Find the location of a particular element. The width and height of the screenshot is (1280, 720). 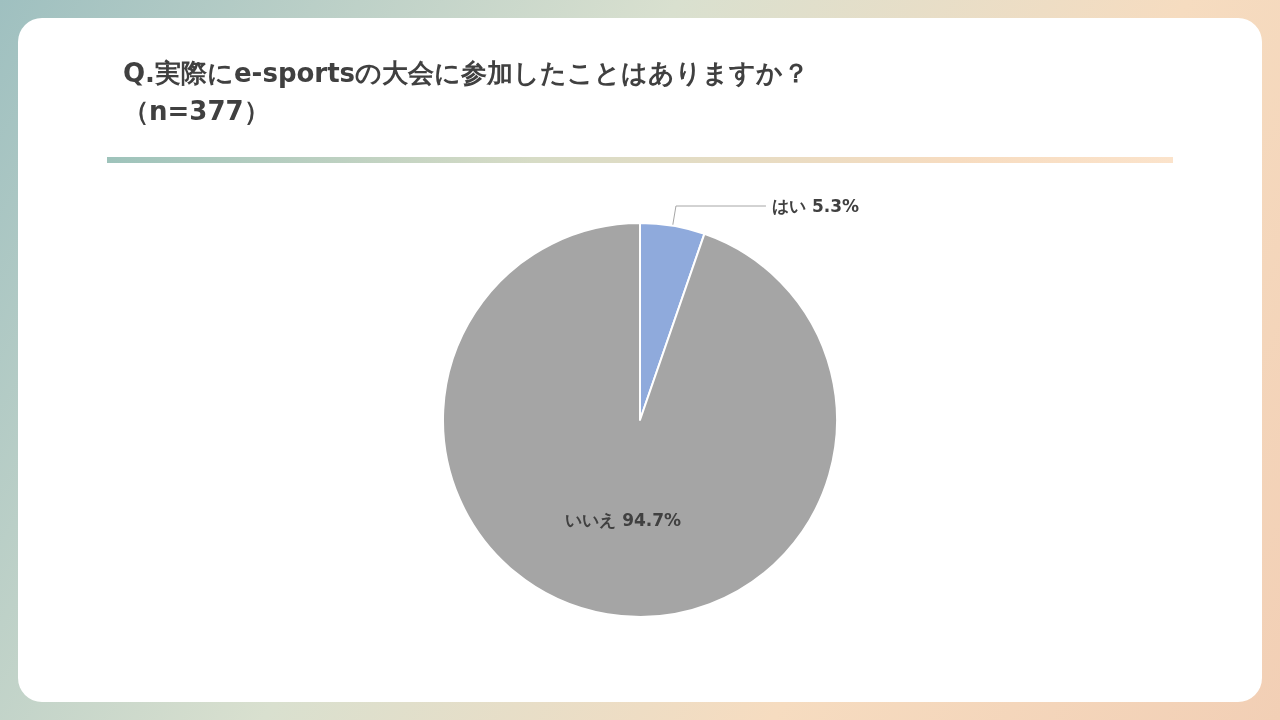

text: （n=377） is located at coordinates (196, 111).